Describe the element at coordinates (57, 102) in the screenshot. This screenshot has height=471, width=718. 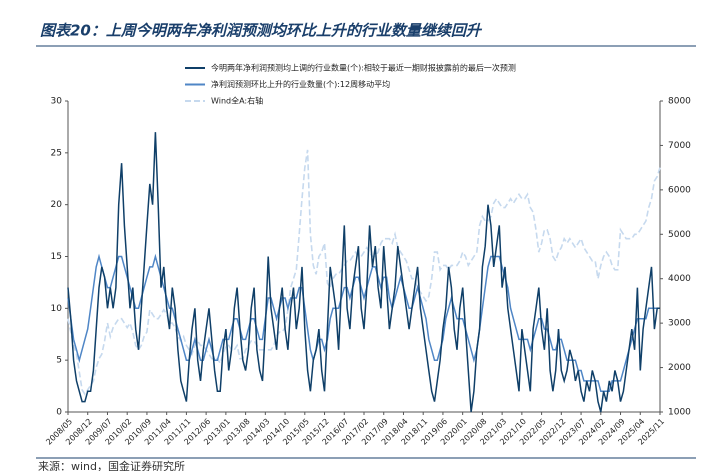
I see `y-tick-label: 30` at that location.